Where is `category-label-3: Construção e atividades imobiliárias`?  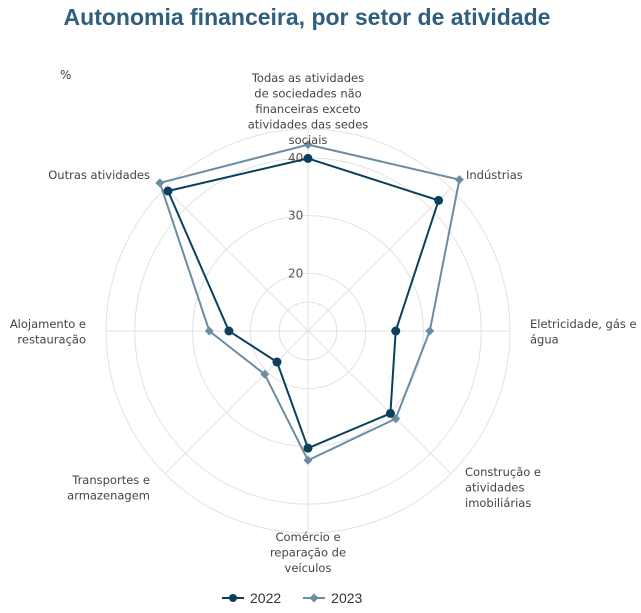 category-label-3: Construção e atividades imobiliárias is located at coordinates (503, 487).